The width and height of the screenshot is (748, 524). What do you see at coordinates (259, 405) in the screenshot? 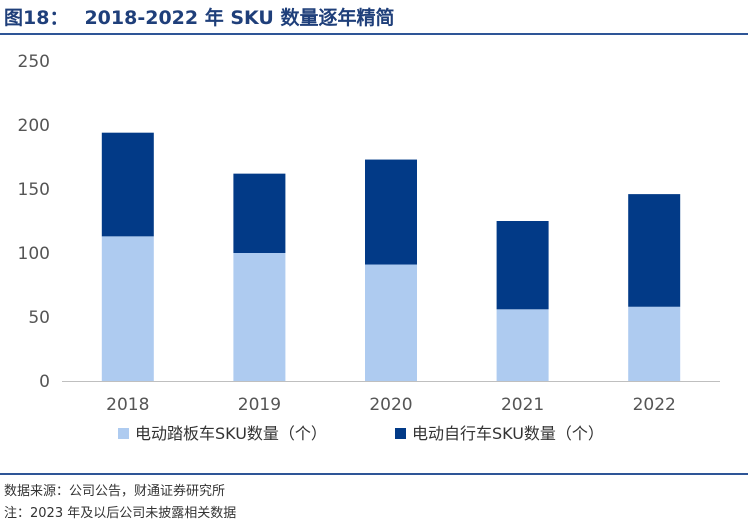
I see `x-tick-label: 2019` at bounding box center [259, 405].